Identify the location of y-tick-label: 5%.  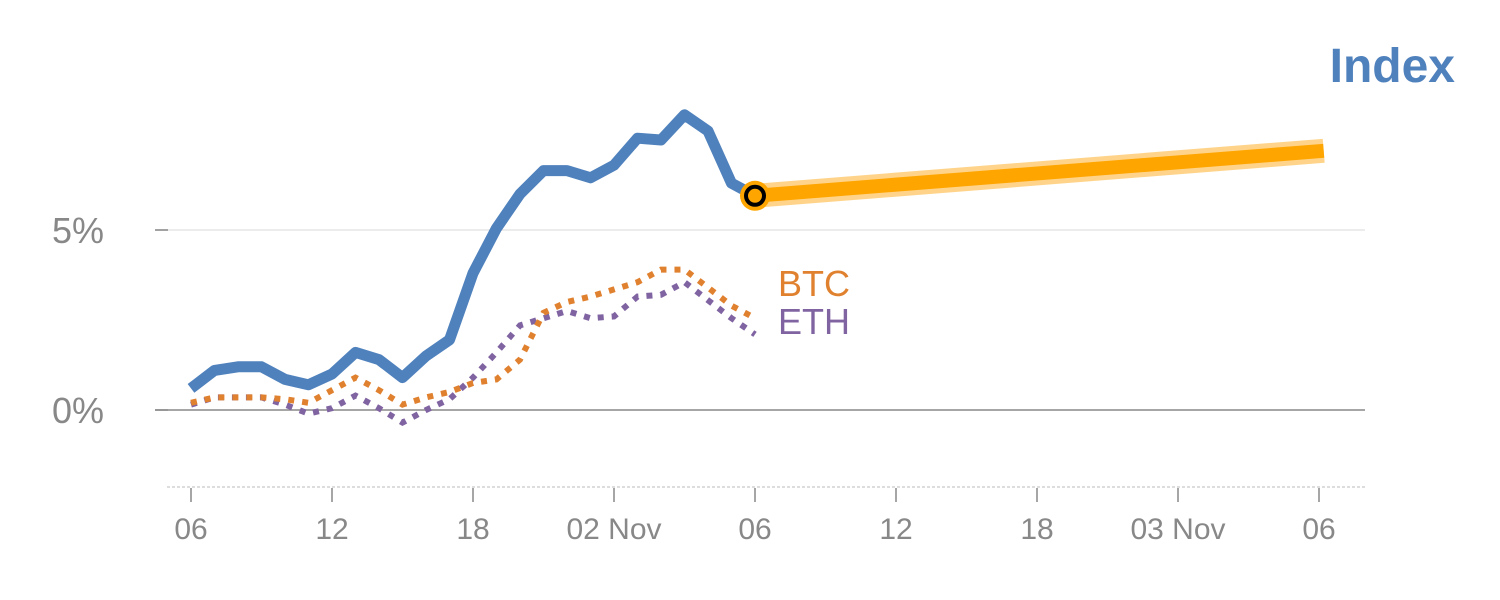
(78, 230).